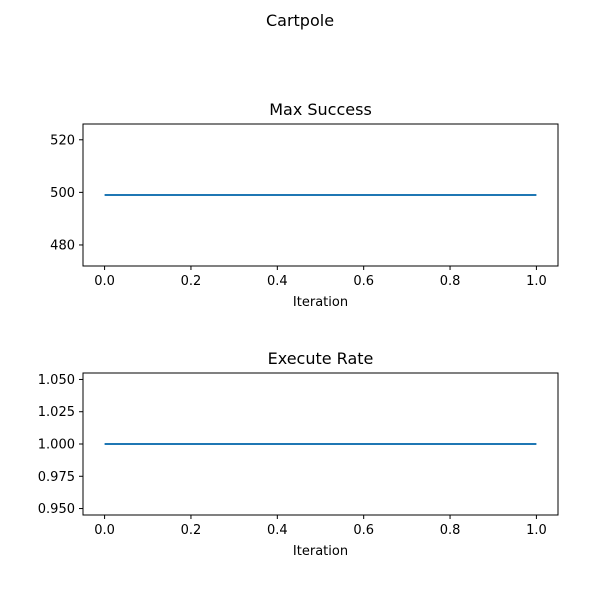  I want to click on y-tick-label: 500, so click(62, 193).